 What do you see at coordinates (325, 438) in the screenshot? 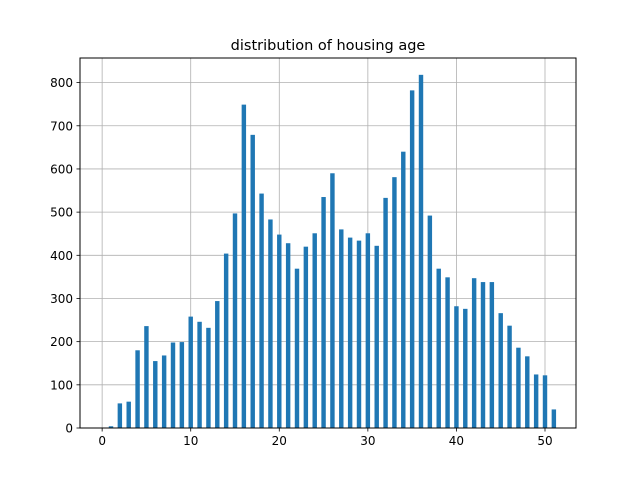
I see `x-axis: 0 10 20 30 40 50` at bounding box center [325, 438].